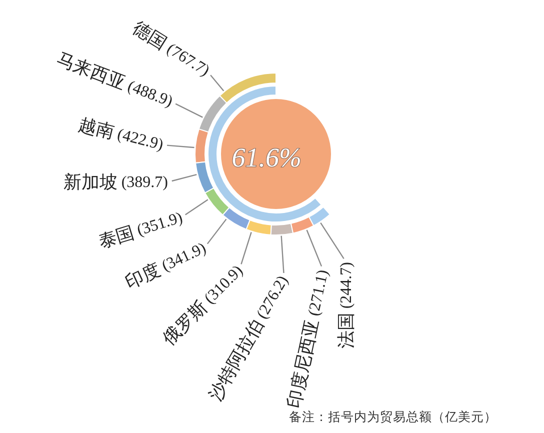 The width and height of the screenshot is (544, 433). What do you see at coordinates (90, 182) in the screenshot?
I see `slice-label: 新加坡` at bounding box center [90, 182].